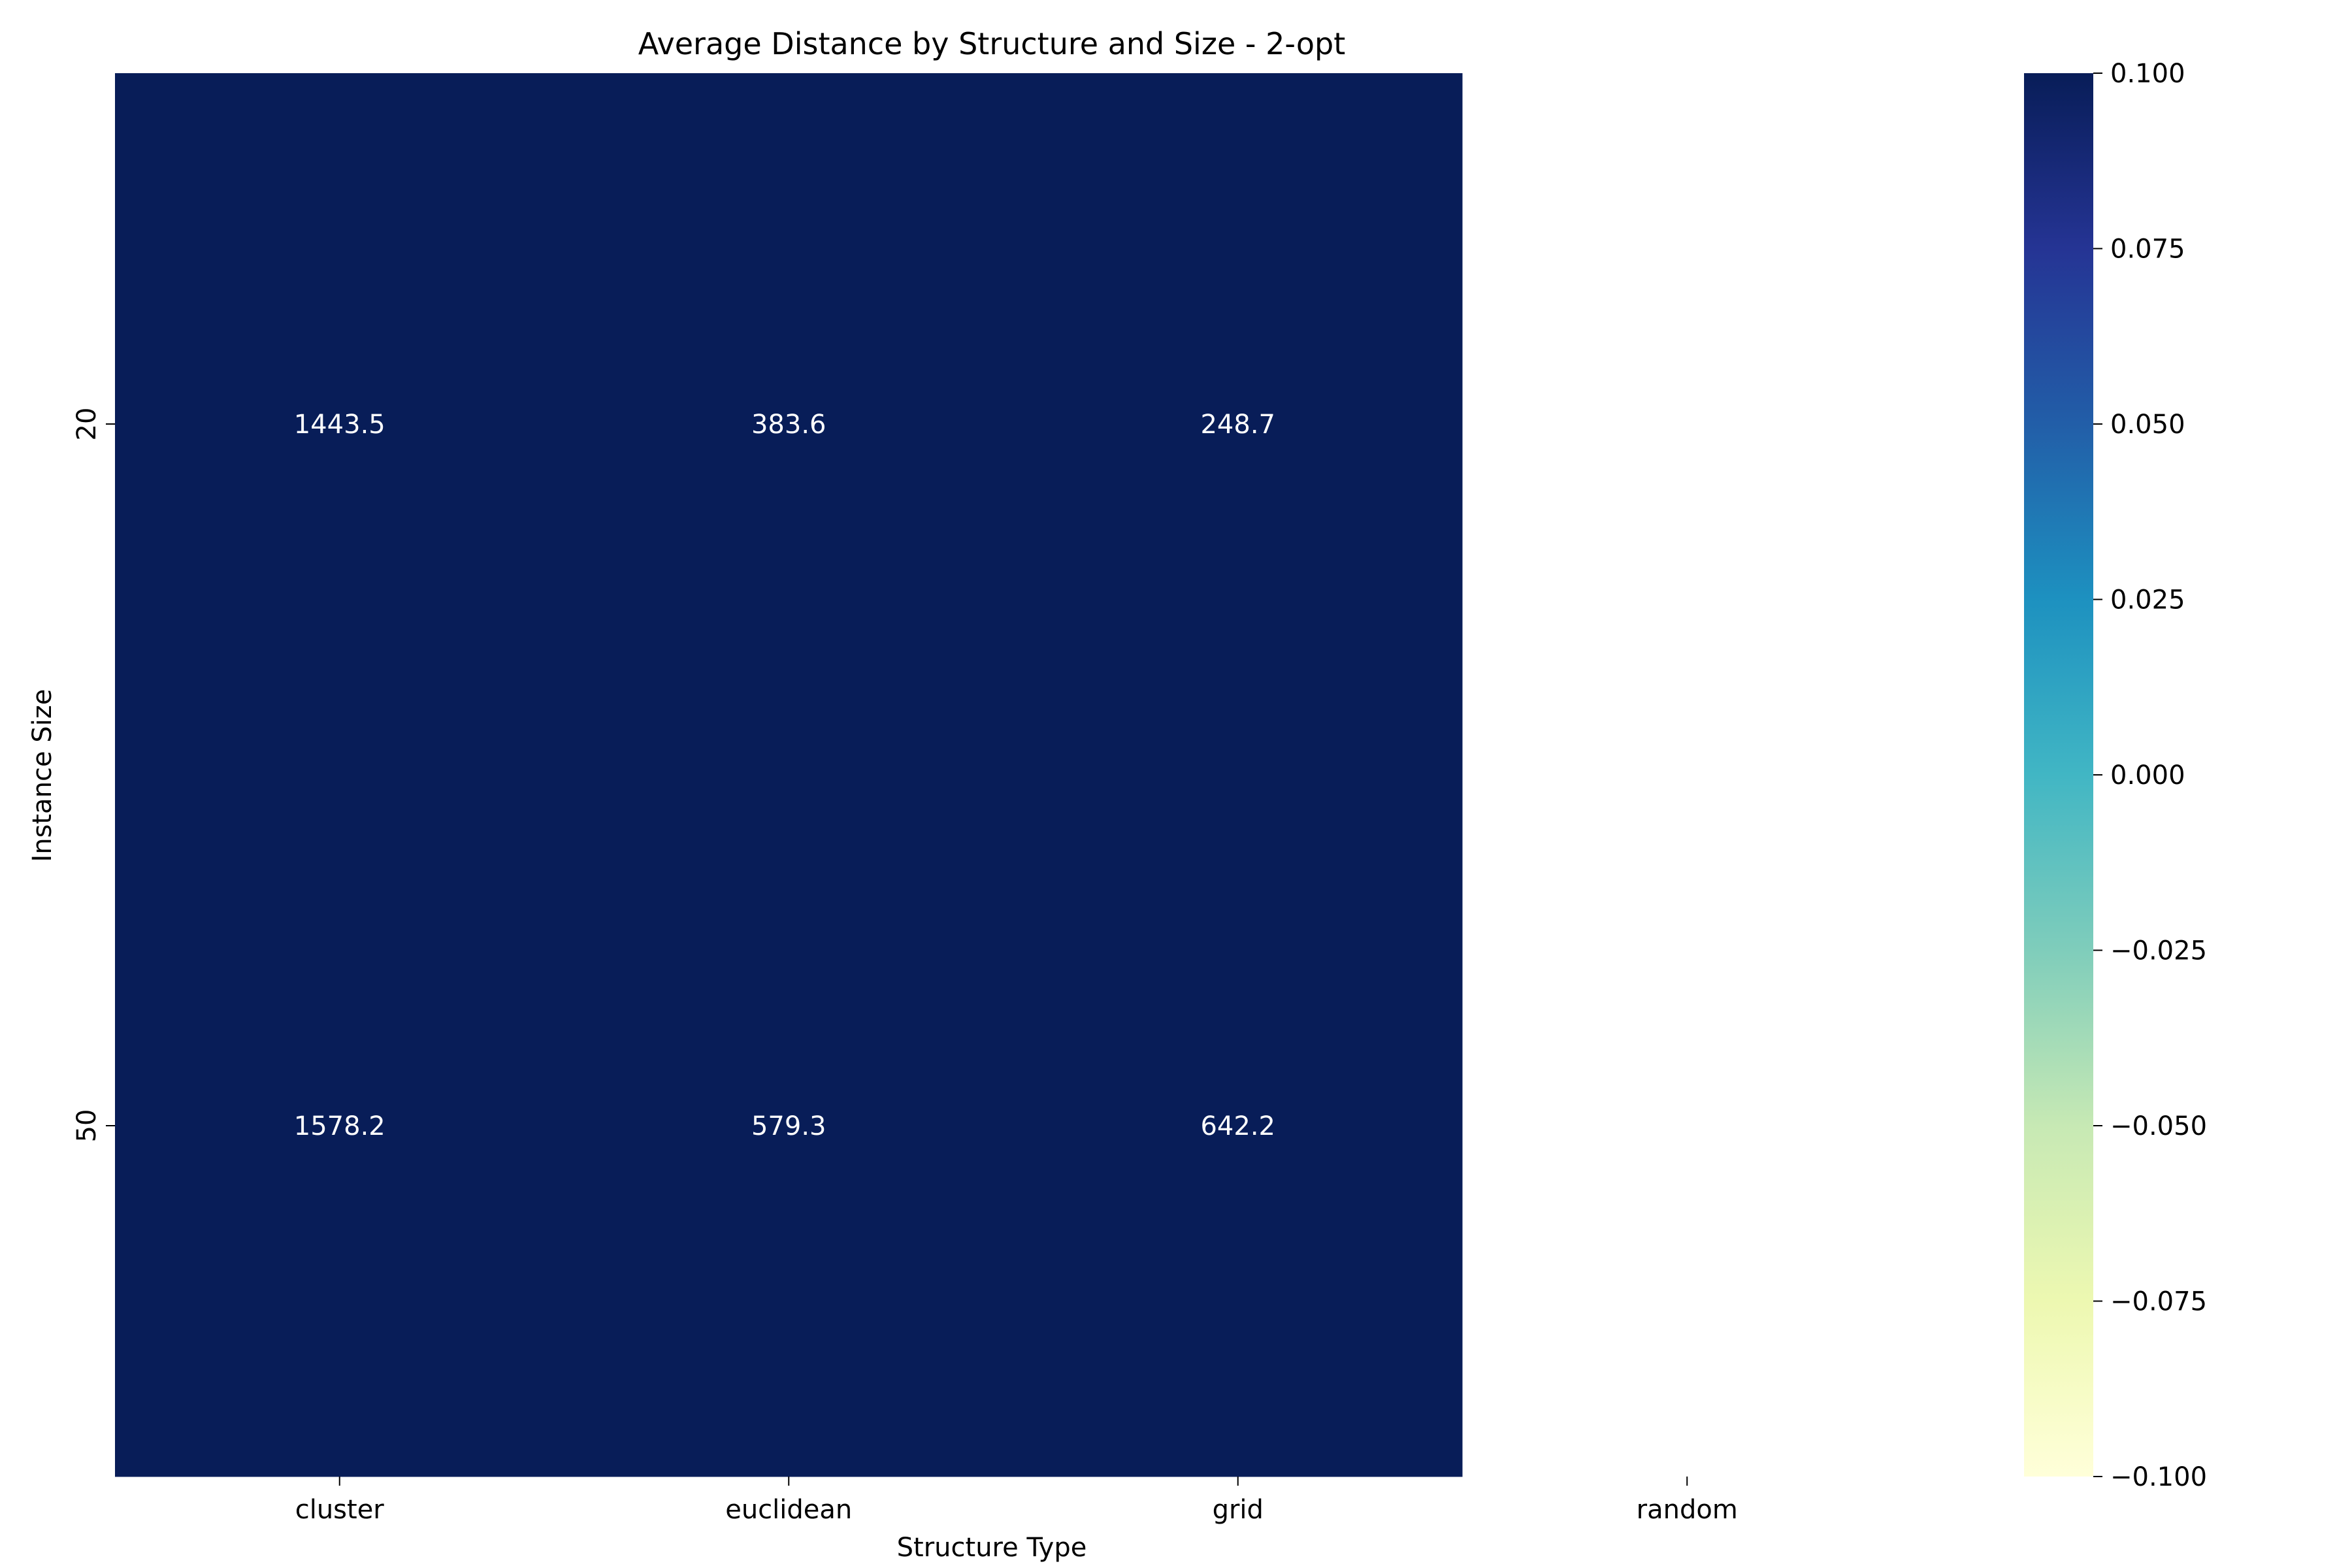 This screenshot has width=2352, height=1568. What do you see at coordinates (788, 1510) in the screenshot?
I see `x-tick-label: euclidean` at bounding box center [788, 1510].